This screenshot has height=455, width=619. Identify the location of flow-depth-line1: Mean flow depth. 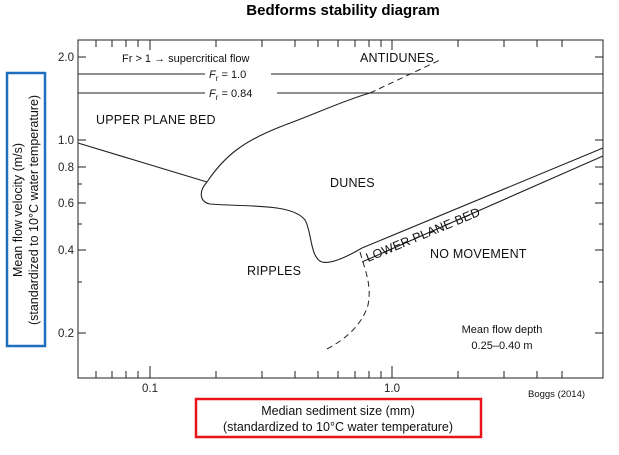
(502, 330).